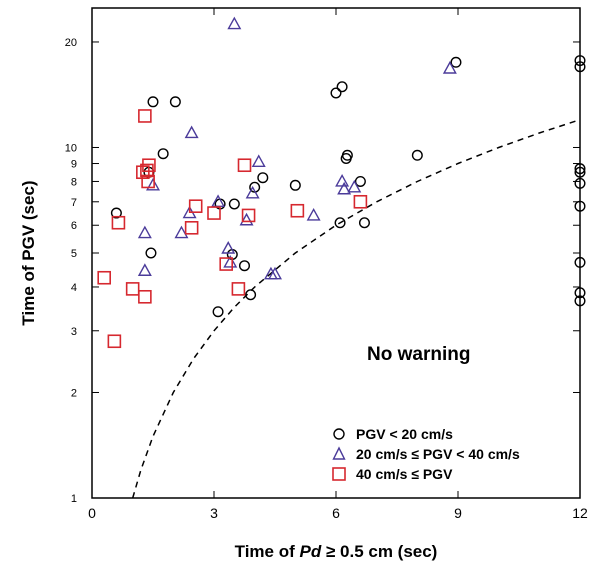  I want to click on legend-label: PGV < 20 cm/s, so click(404, 434).